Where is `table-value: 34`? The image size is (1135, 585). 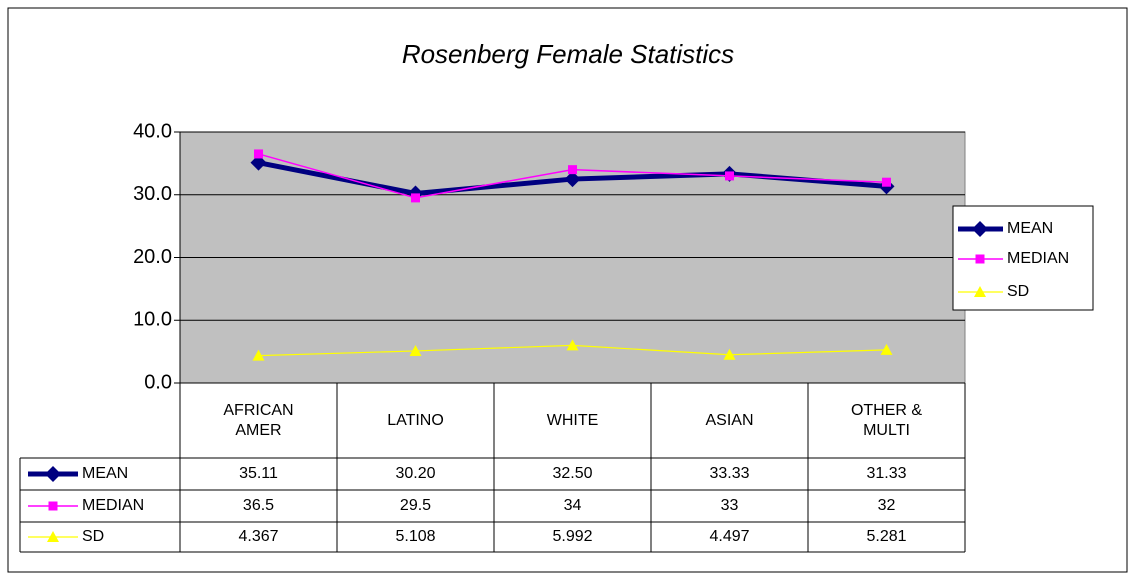 table-value: 34 is located at coordinates (573, 505).